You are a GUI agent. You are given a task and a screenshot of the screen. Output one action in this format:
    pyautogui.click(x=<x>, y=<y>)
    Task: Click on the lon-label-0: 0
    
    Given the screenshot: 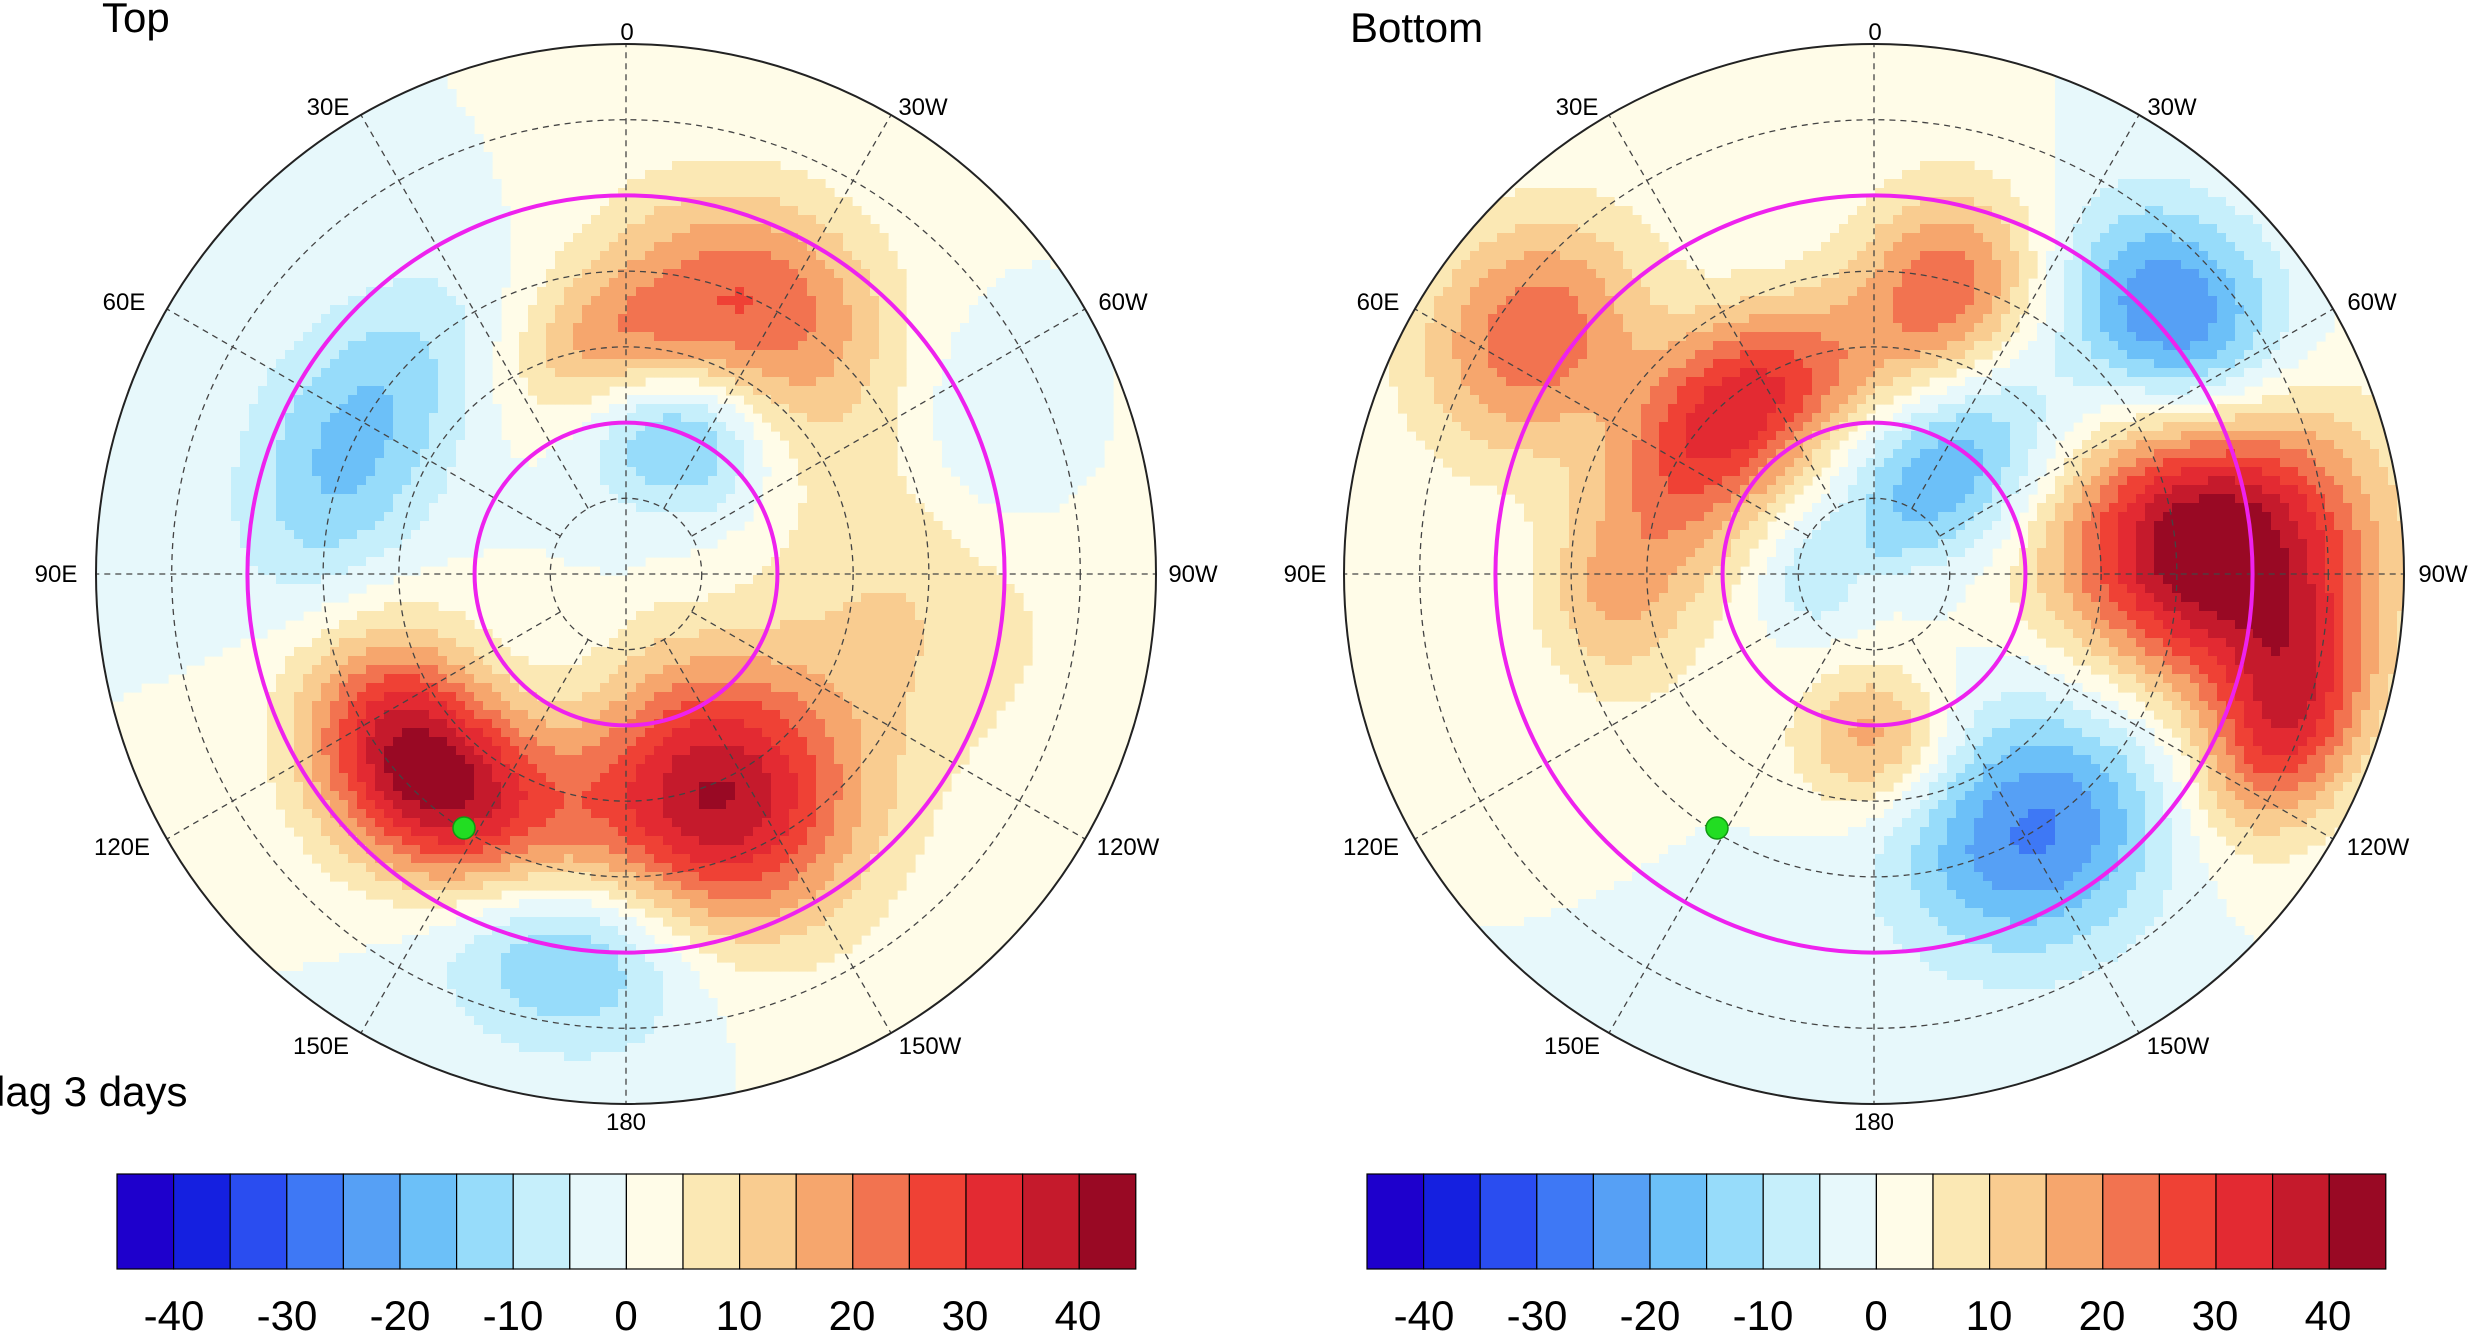 What is the action you would take?
    pyautogui.click(x=626, y=32)
    